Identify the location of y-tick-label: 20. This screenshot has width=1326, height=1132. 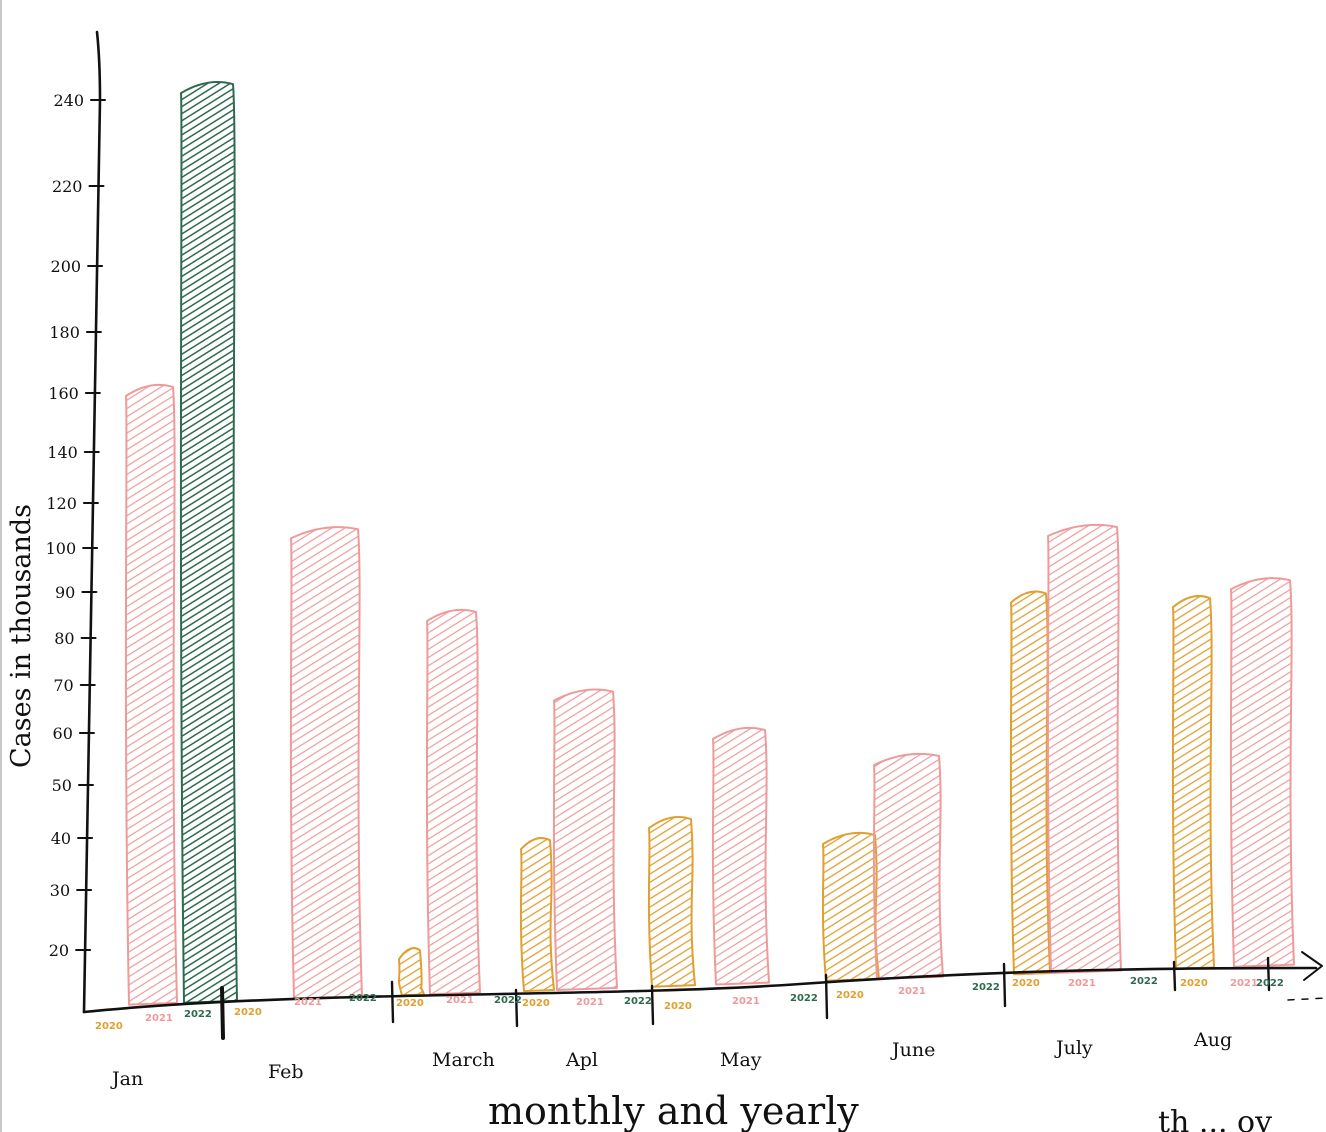
(59, 950).